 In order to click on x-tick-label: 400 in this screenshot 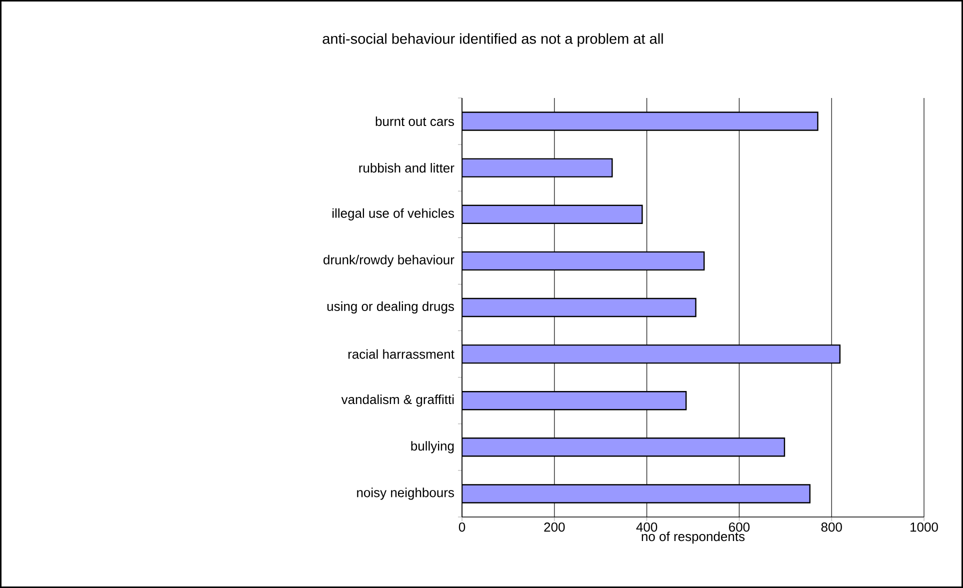, I will do `click(647, 527)`.